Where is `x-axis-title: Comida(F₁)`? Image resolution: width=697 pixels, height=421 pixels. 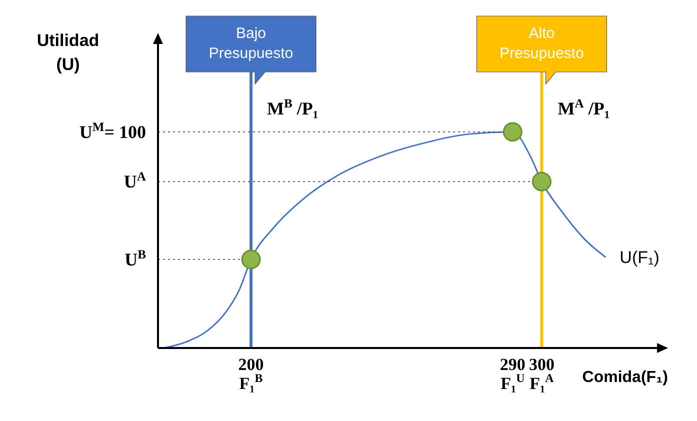
x-axis-title: Comida(F₁) is located at coordinates (625, 377).